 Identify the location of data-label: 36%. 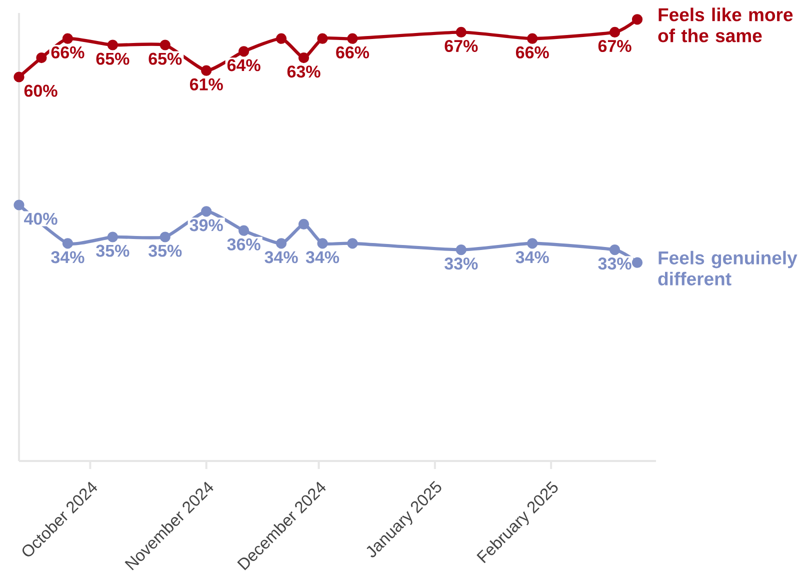
(243, 244).